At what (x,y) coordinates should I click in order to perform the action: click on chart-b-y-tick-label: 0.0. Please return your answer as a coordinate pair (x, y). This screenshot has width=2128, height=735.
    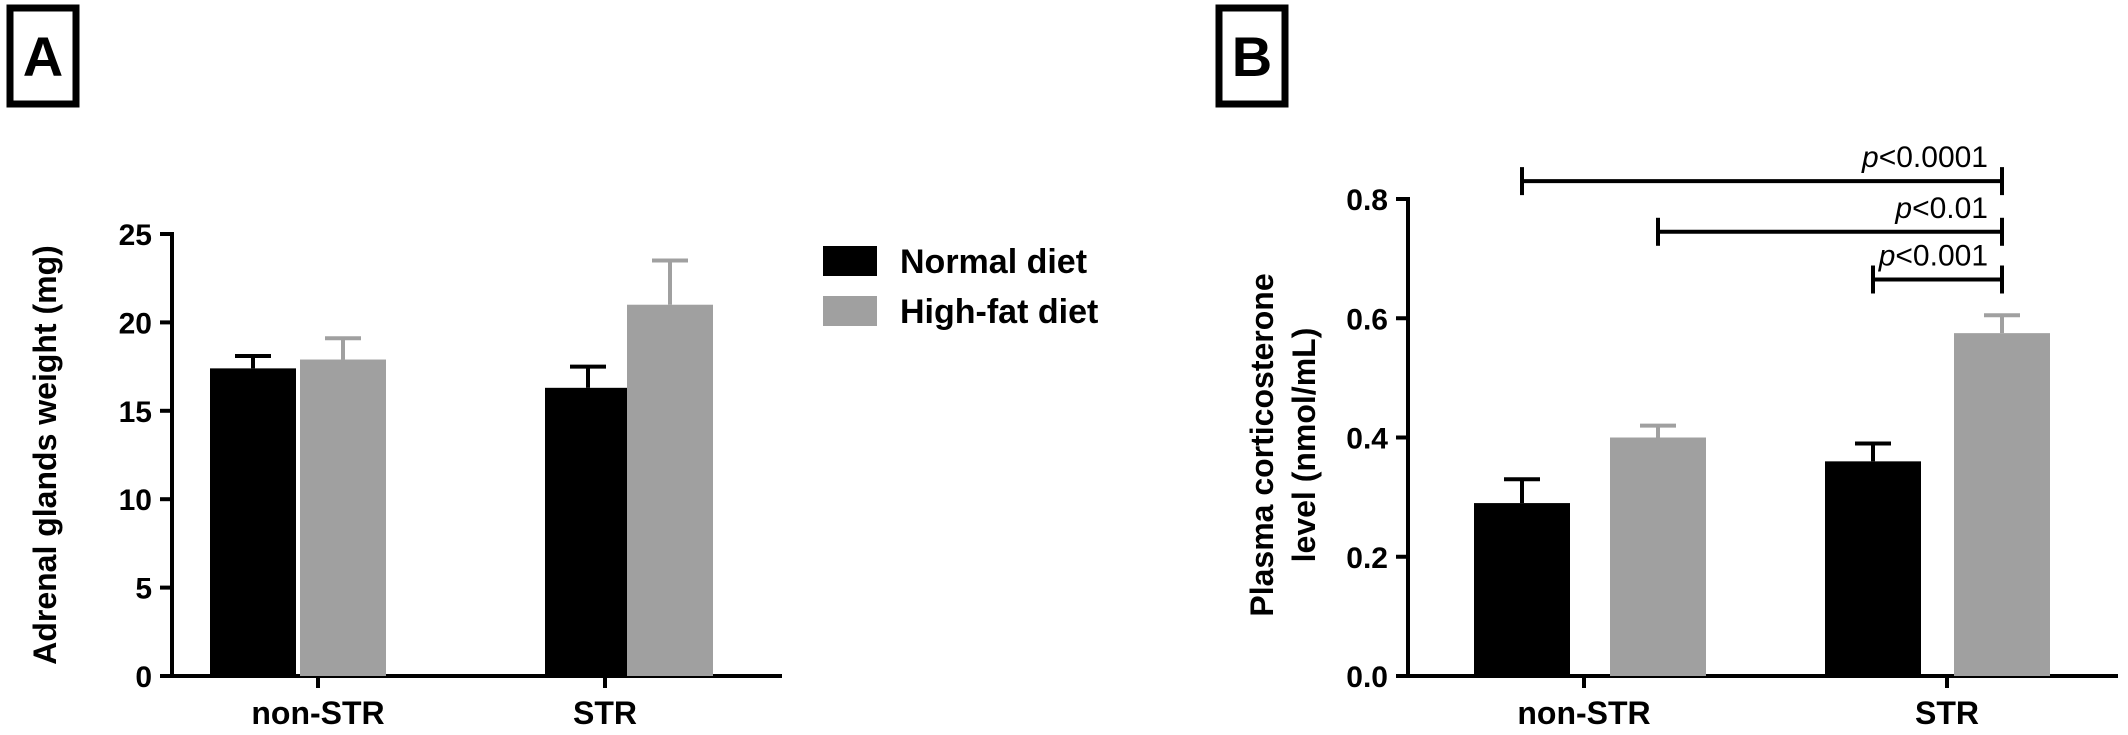
    Looking at the image, I should click on (1367, 677).